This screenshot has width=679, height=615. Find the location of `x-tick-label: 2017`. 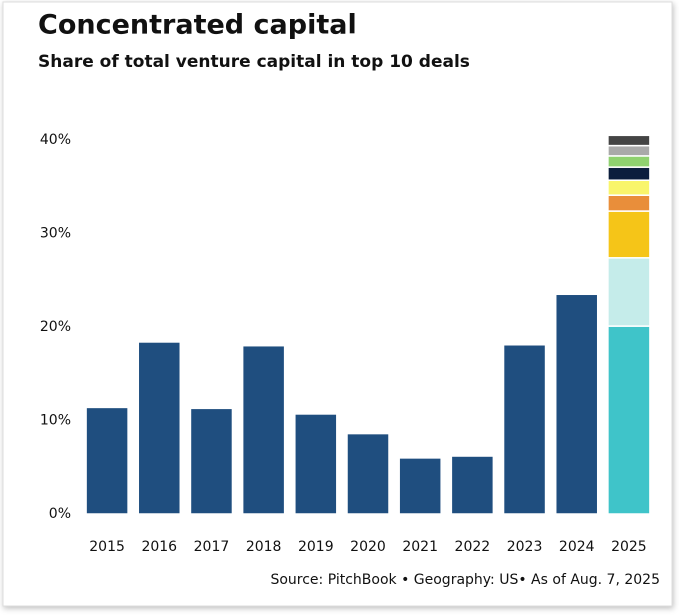

x-tick-label: 2017 is located at coordinates (212, 547).